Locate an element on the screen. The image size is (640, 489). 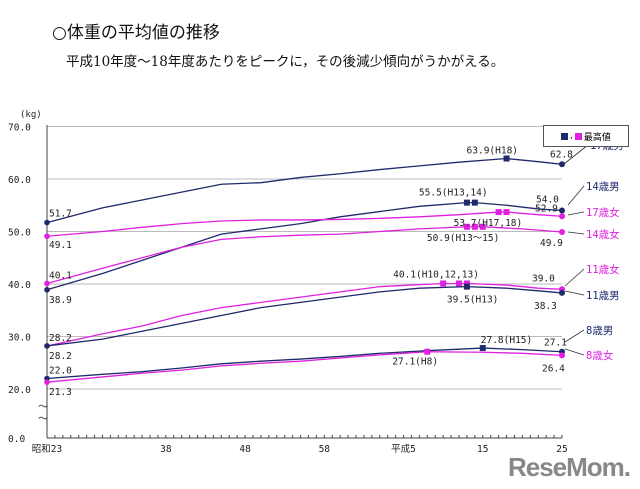
data-label: 40.1 is located at coordinates (60, 275).